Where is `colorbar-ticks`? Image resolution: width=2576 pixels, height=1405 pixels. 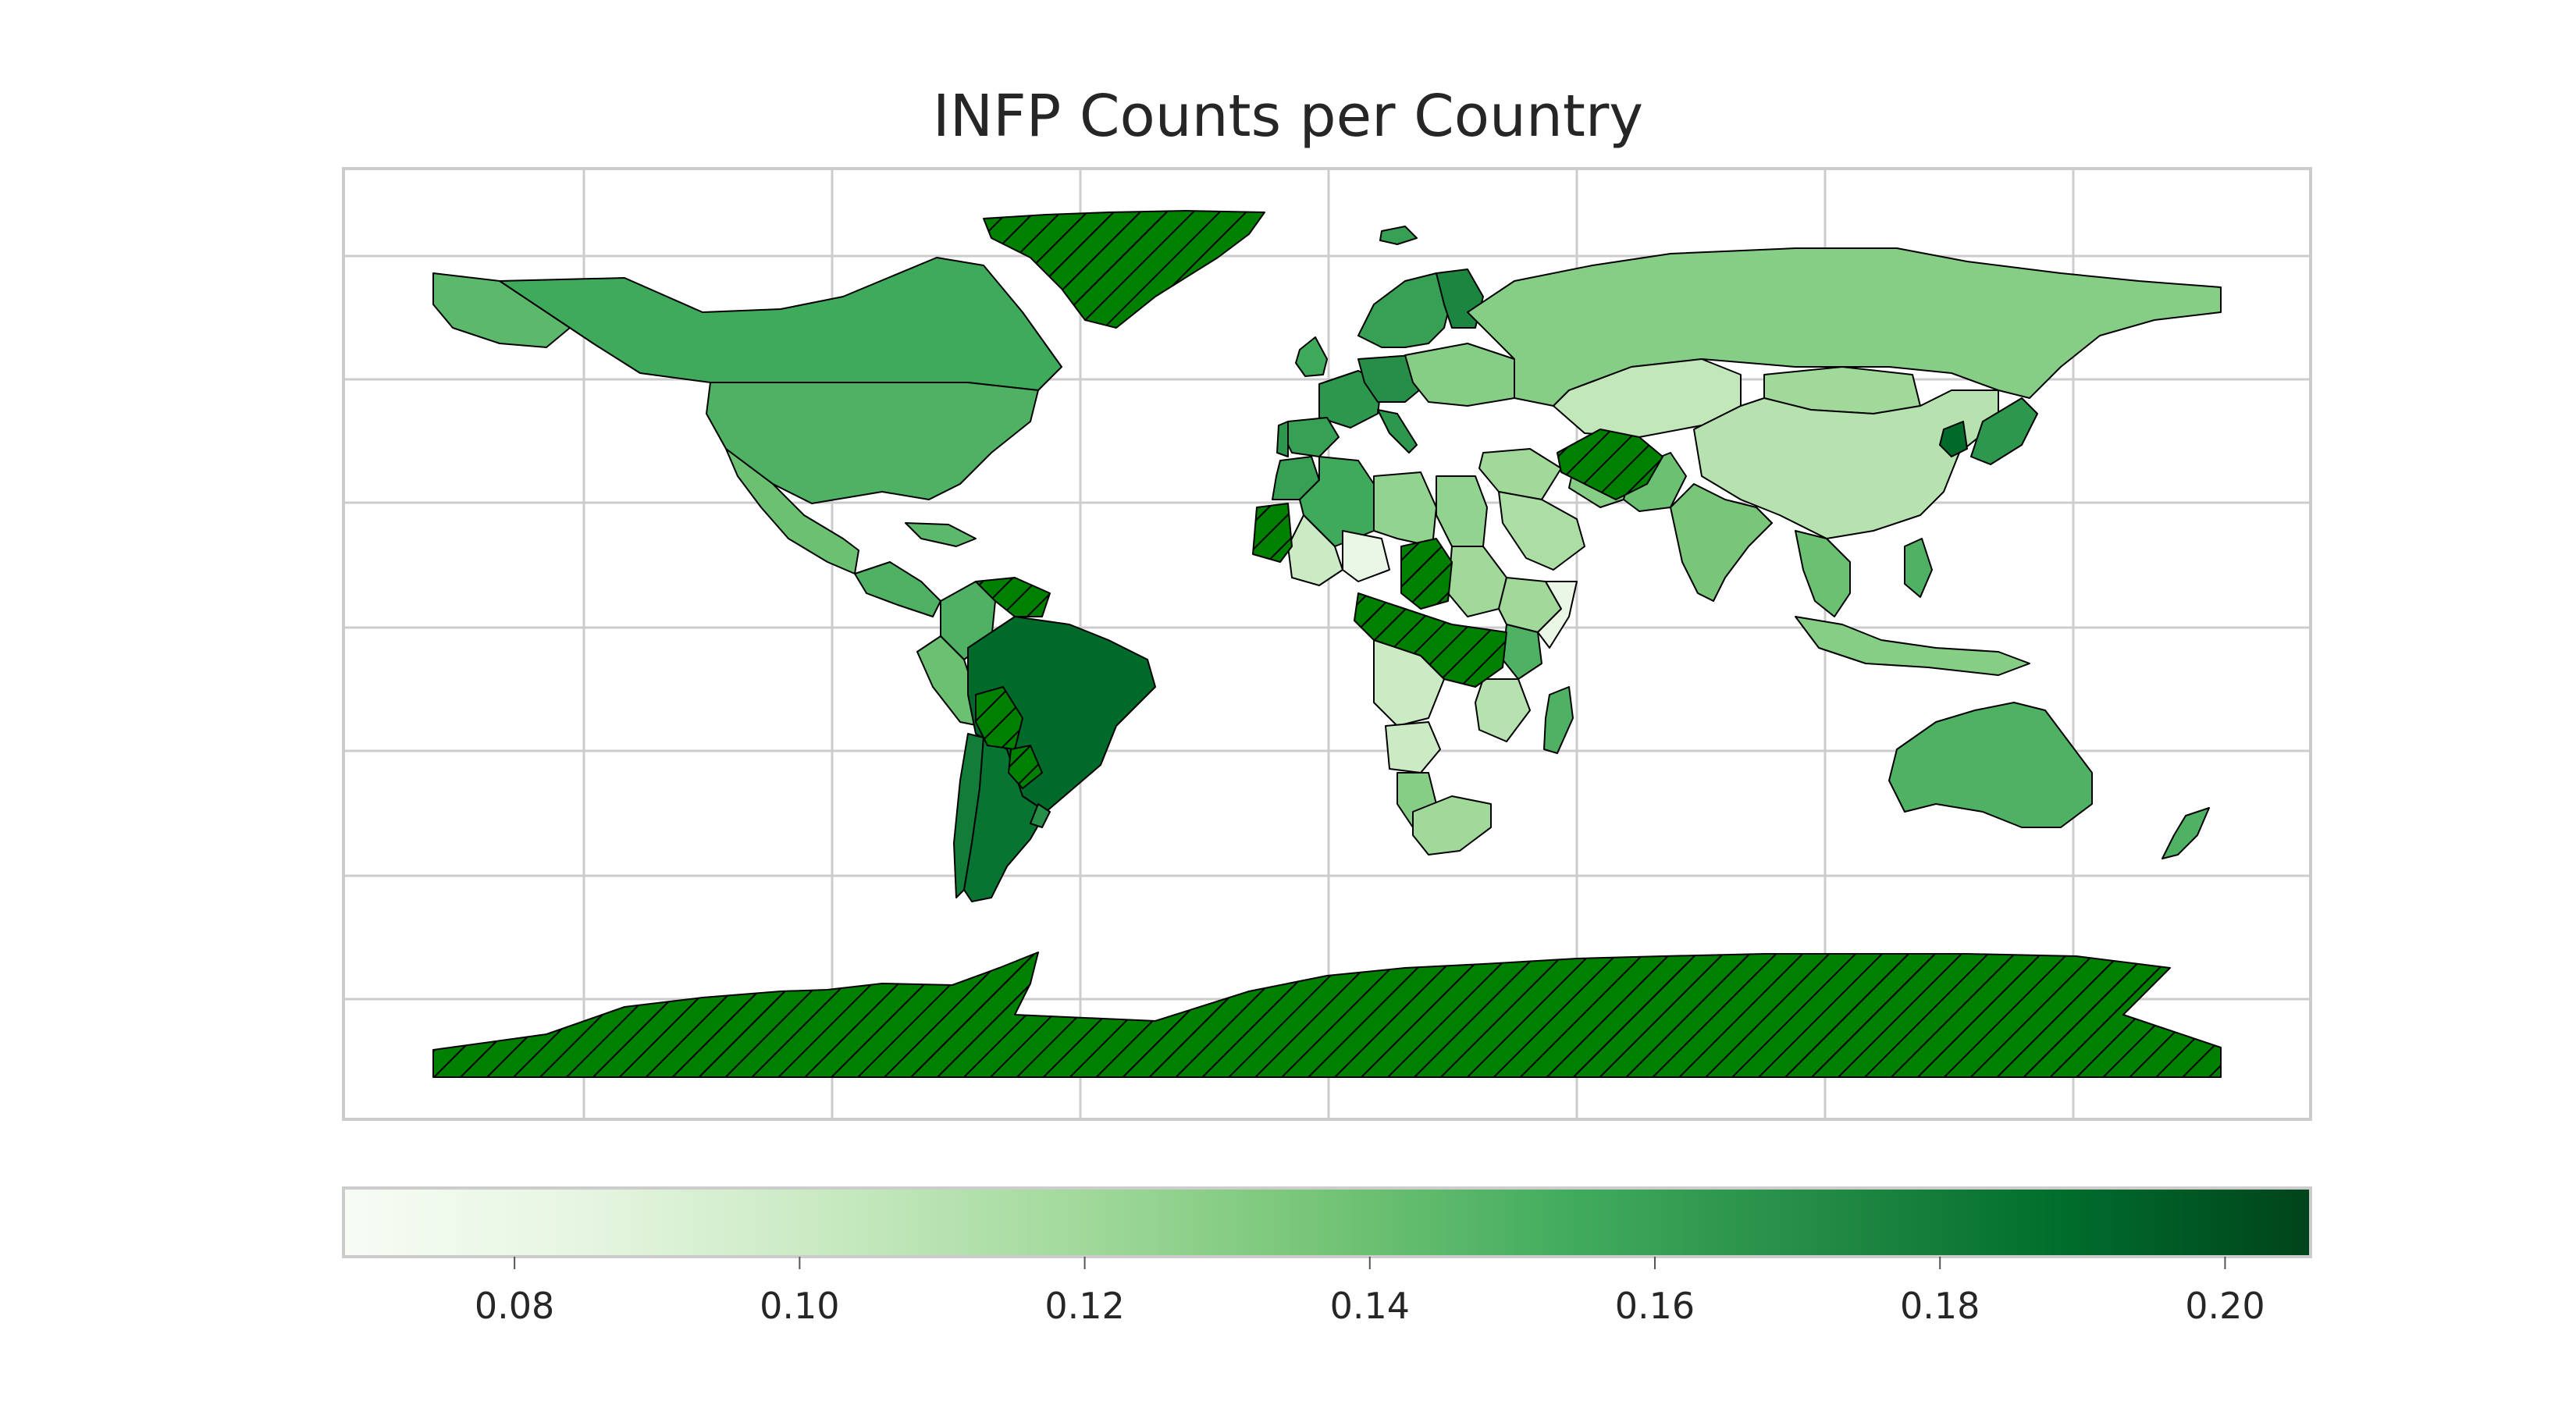
colorbar-ticks is located at coordinates (1370, 1263).